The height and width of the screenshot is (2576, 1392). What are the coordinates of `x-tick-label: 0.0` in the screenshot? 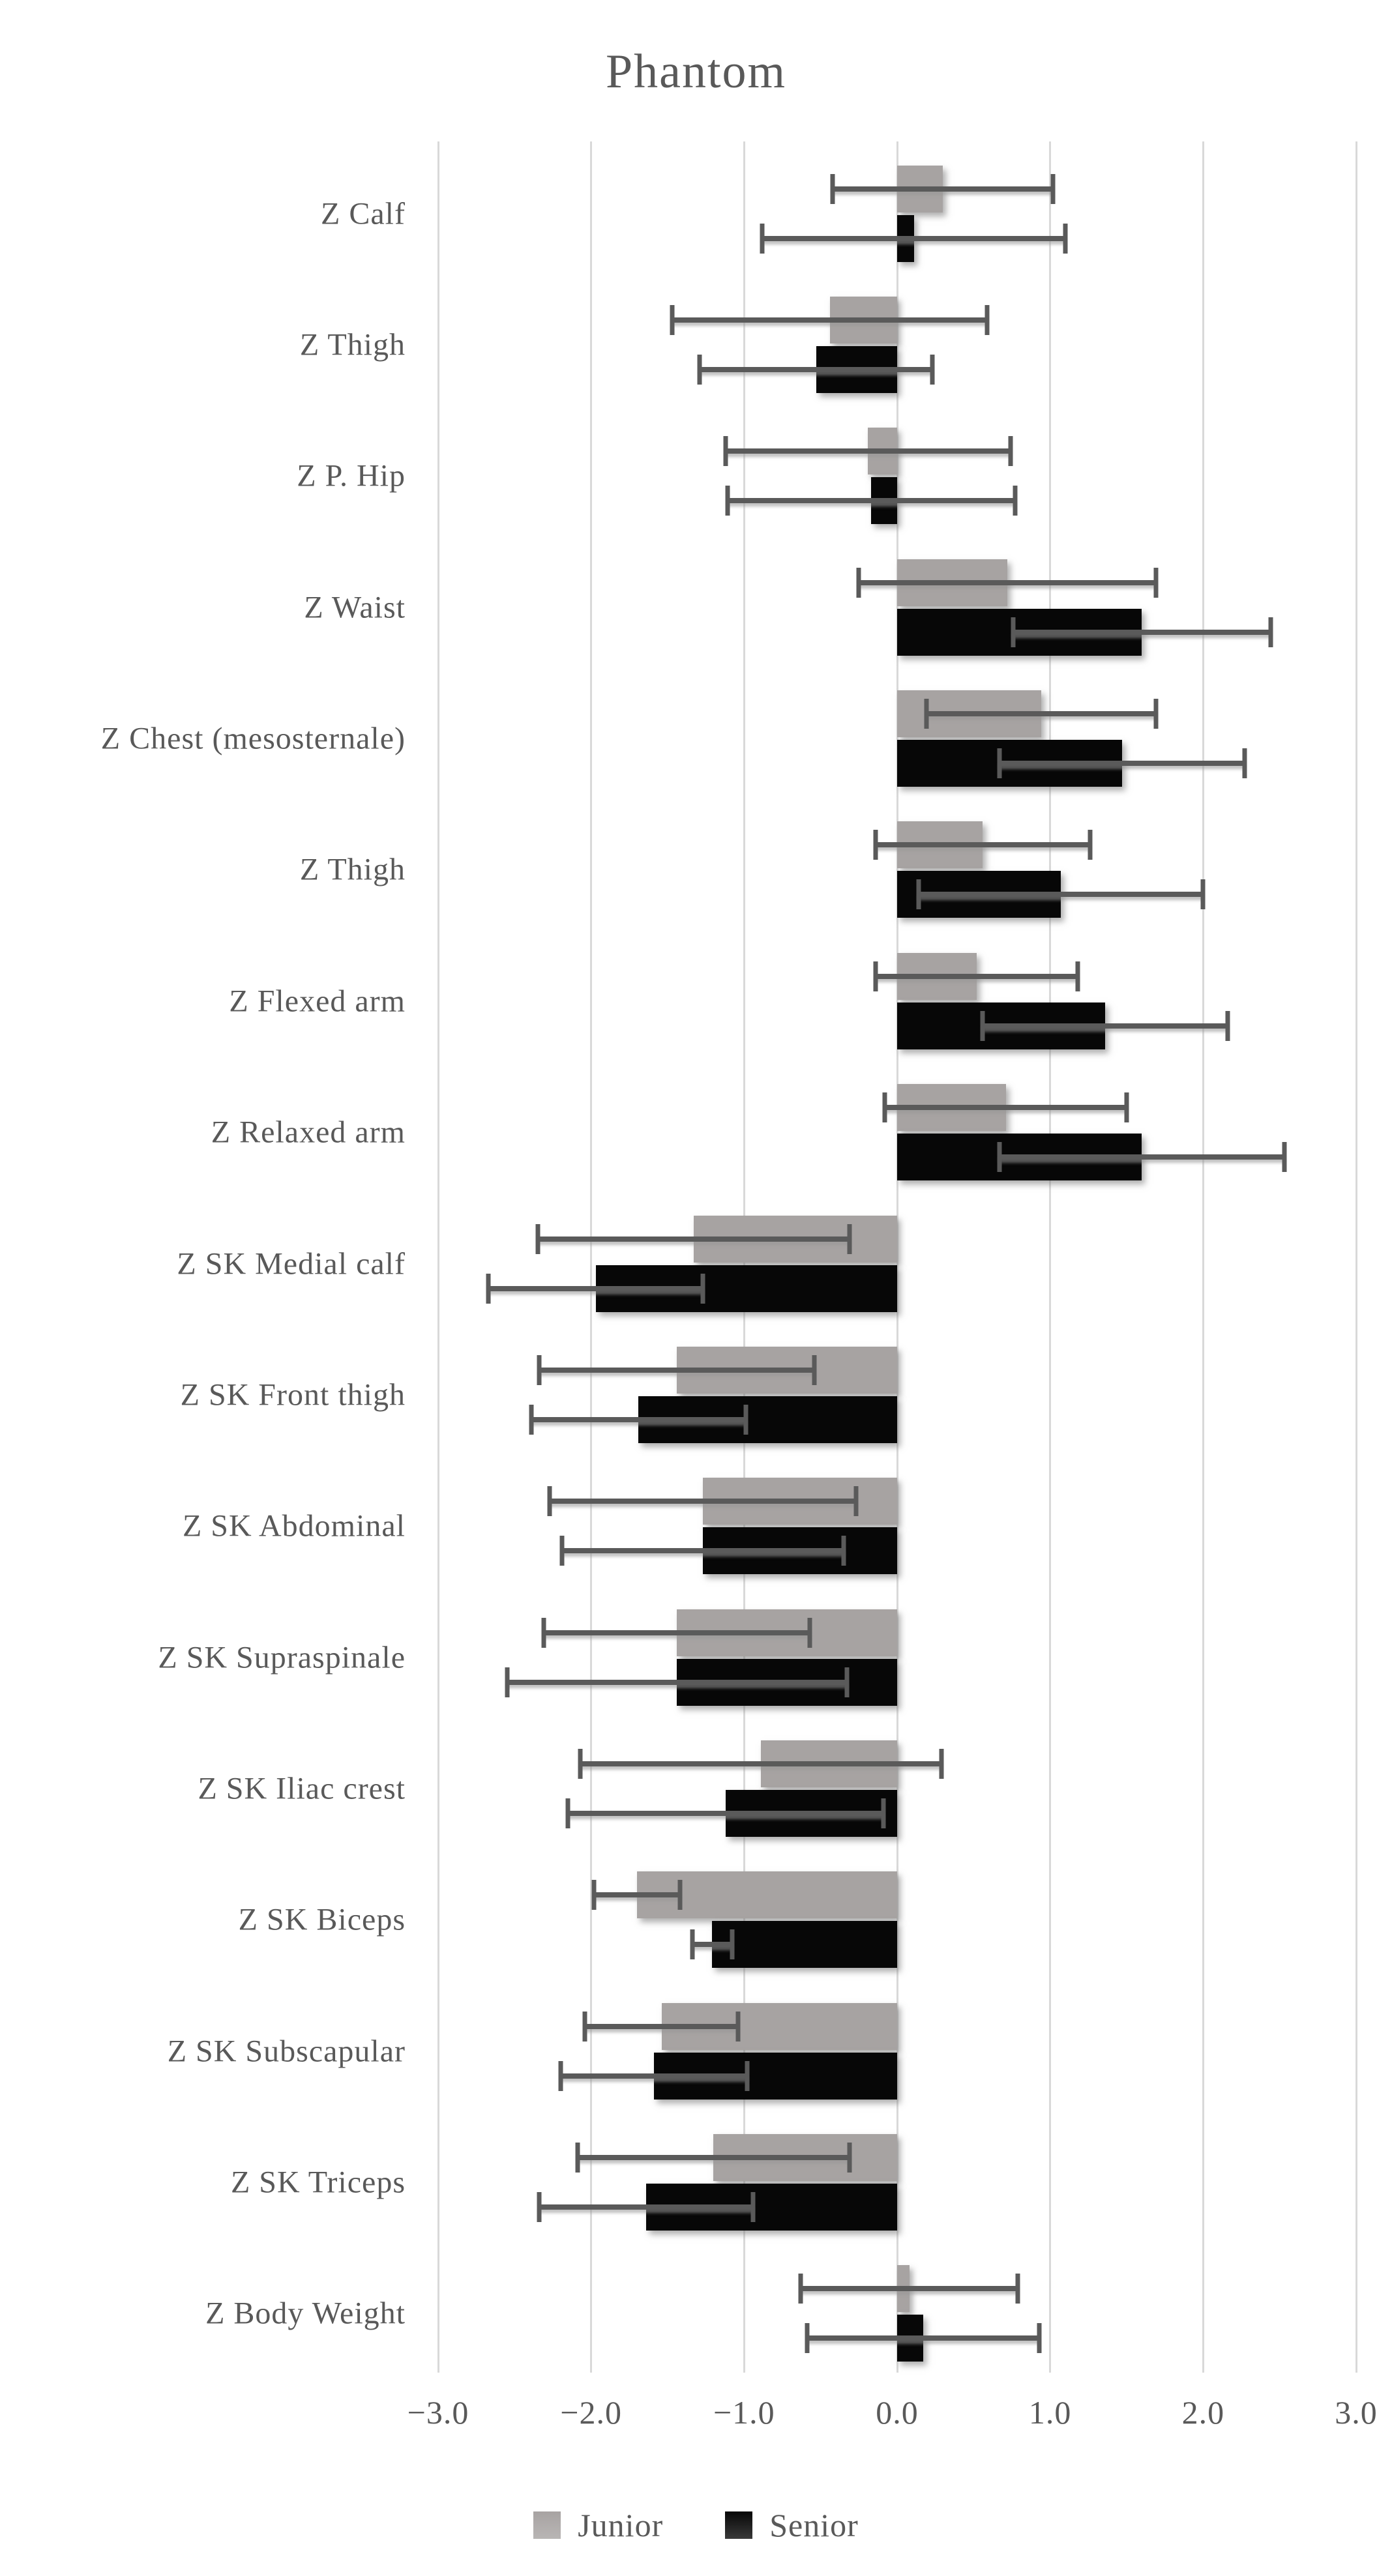 It's located at (897, 2412).